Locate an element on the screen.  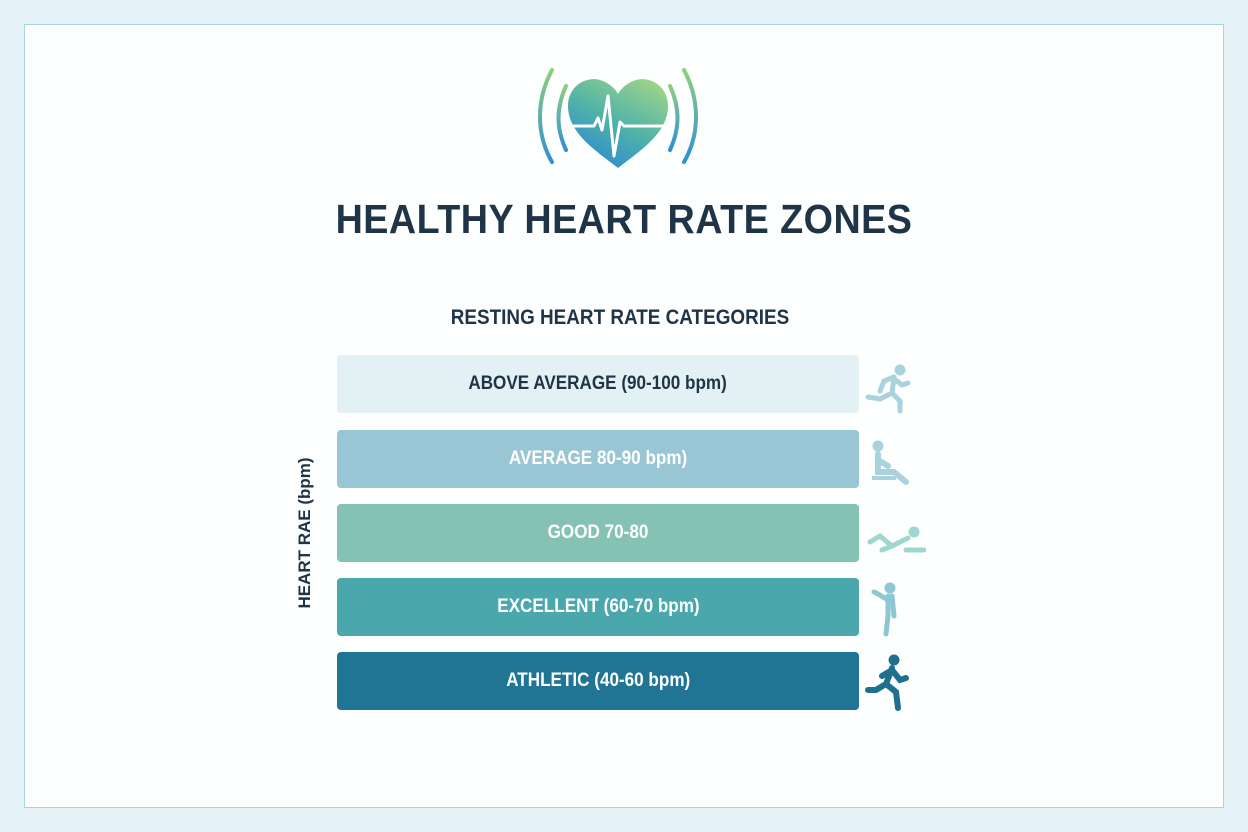
zone-label: EXCELLENT (60-70 bpm) is located at coordinates (598, 606).